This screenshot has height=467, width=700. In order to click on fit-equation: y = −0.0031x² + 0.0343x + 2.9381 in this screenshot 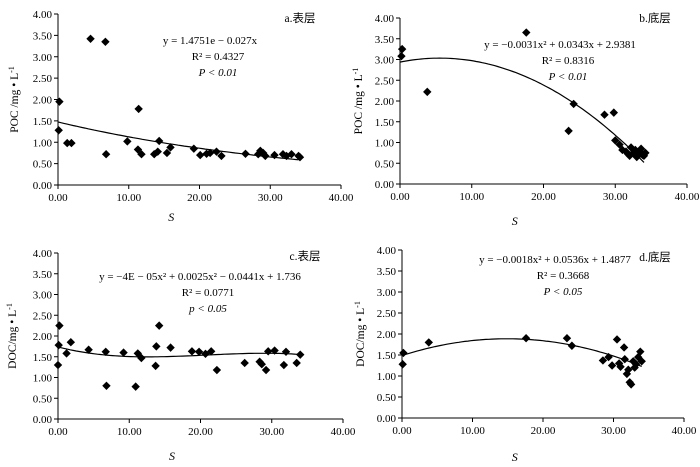, I will do `click(560, 45)`.